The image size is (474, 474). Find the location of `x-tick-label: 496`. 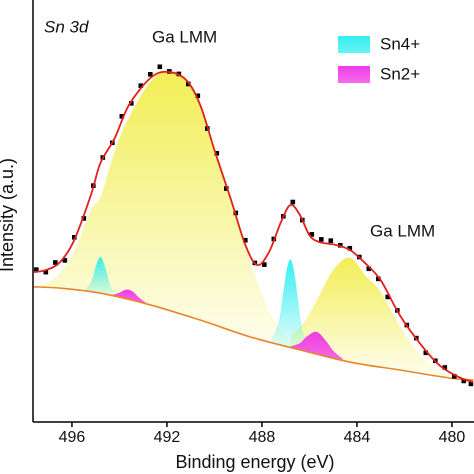

x-tick-label: 496 is located at coordinates (72, 437).